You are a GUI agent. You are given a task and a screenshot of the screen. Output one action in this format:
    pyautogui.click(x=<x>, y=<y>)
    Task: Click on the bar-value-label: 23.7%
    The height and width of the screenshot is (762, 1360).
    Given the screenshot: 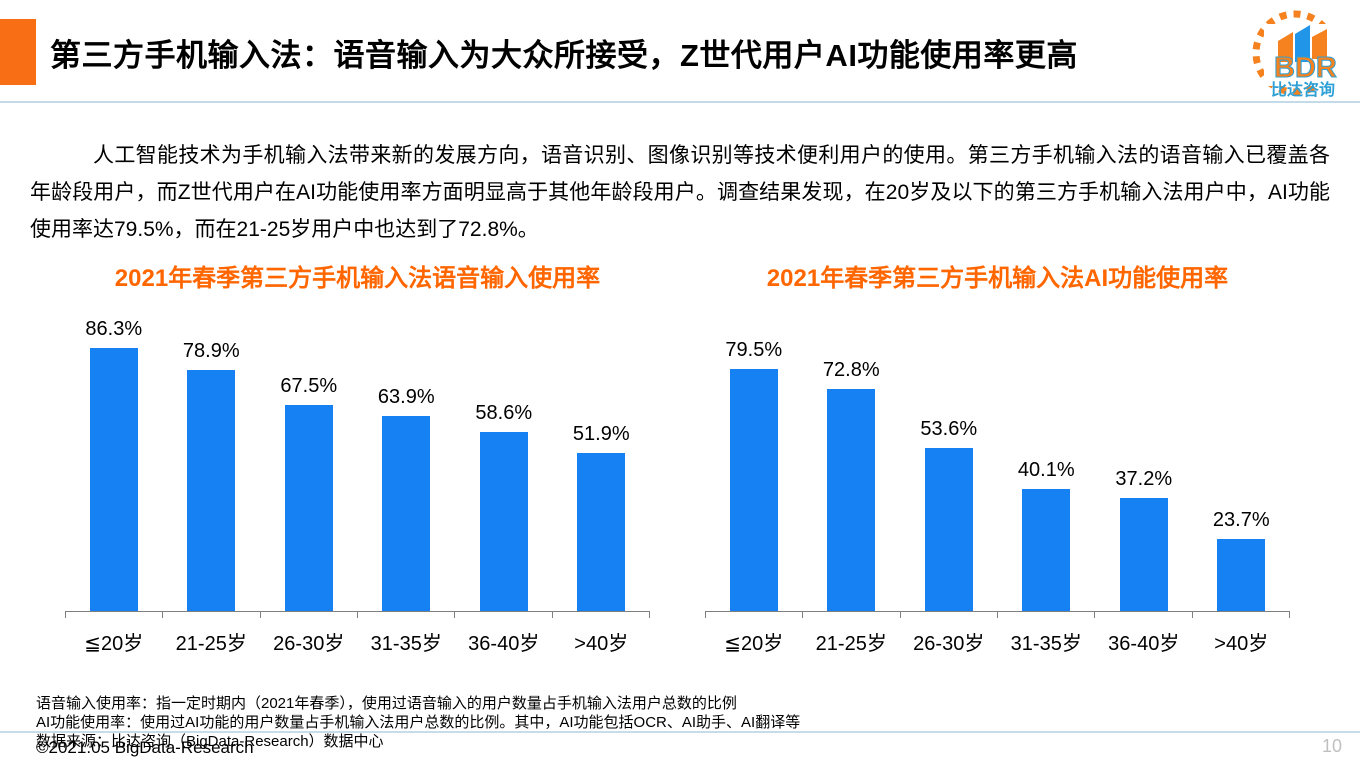 What is the action you would take?
    pyautogui.click(x=1241, y=519)
    